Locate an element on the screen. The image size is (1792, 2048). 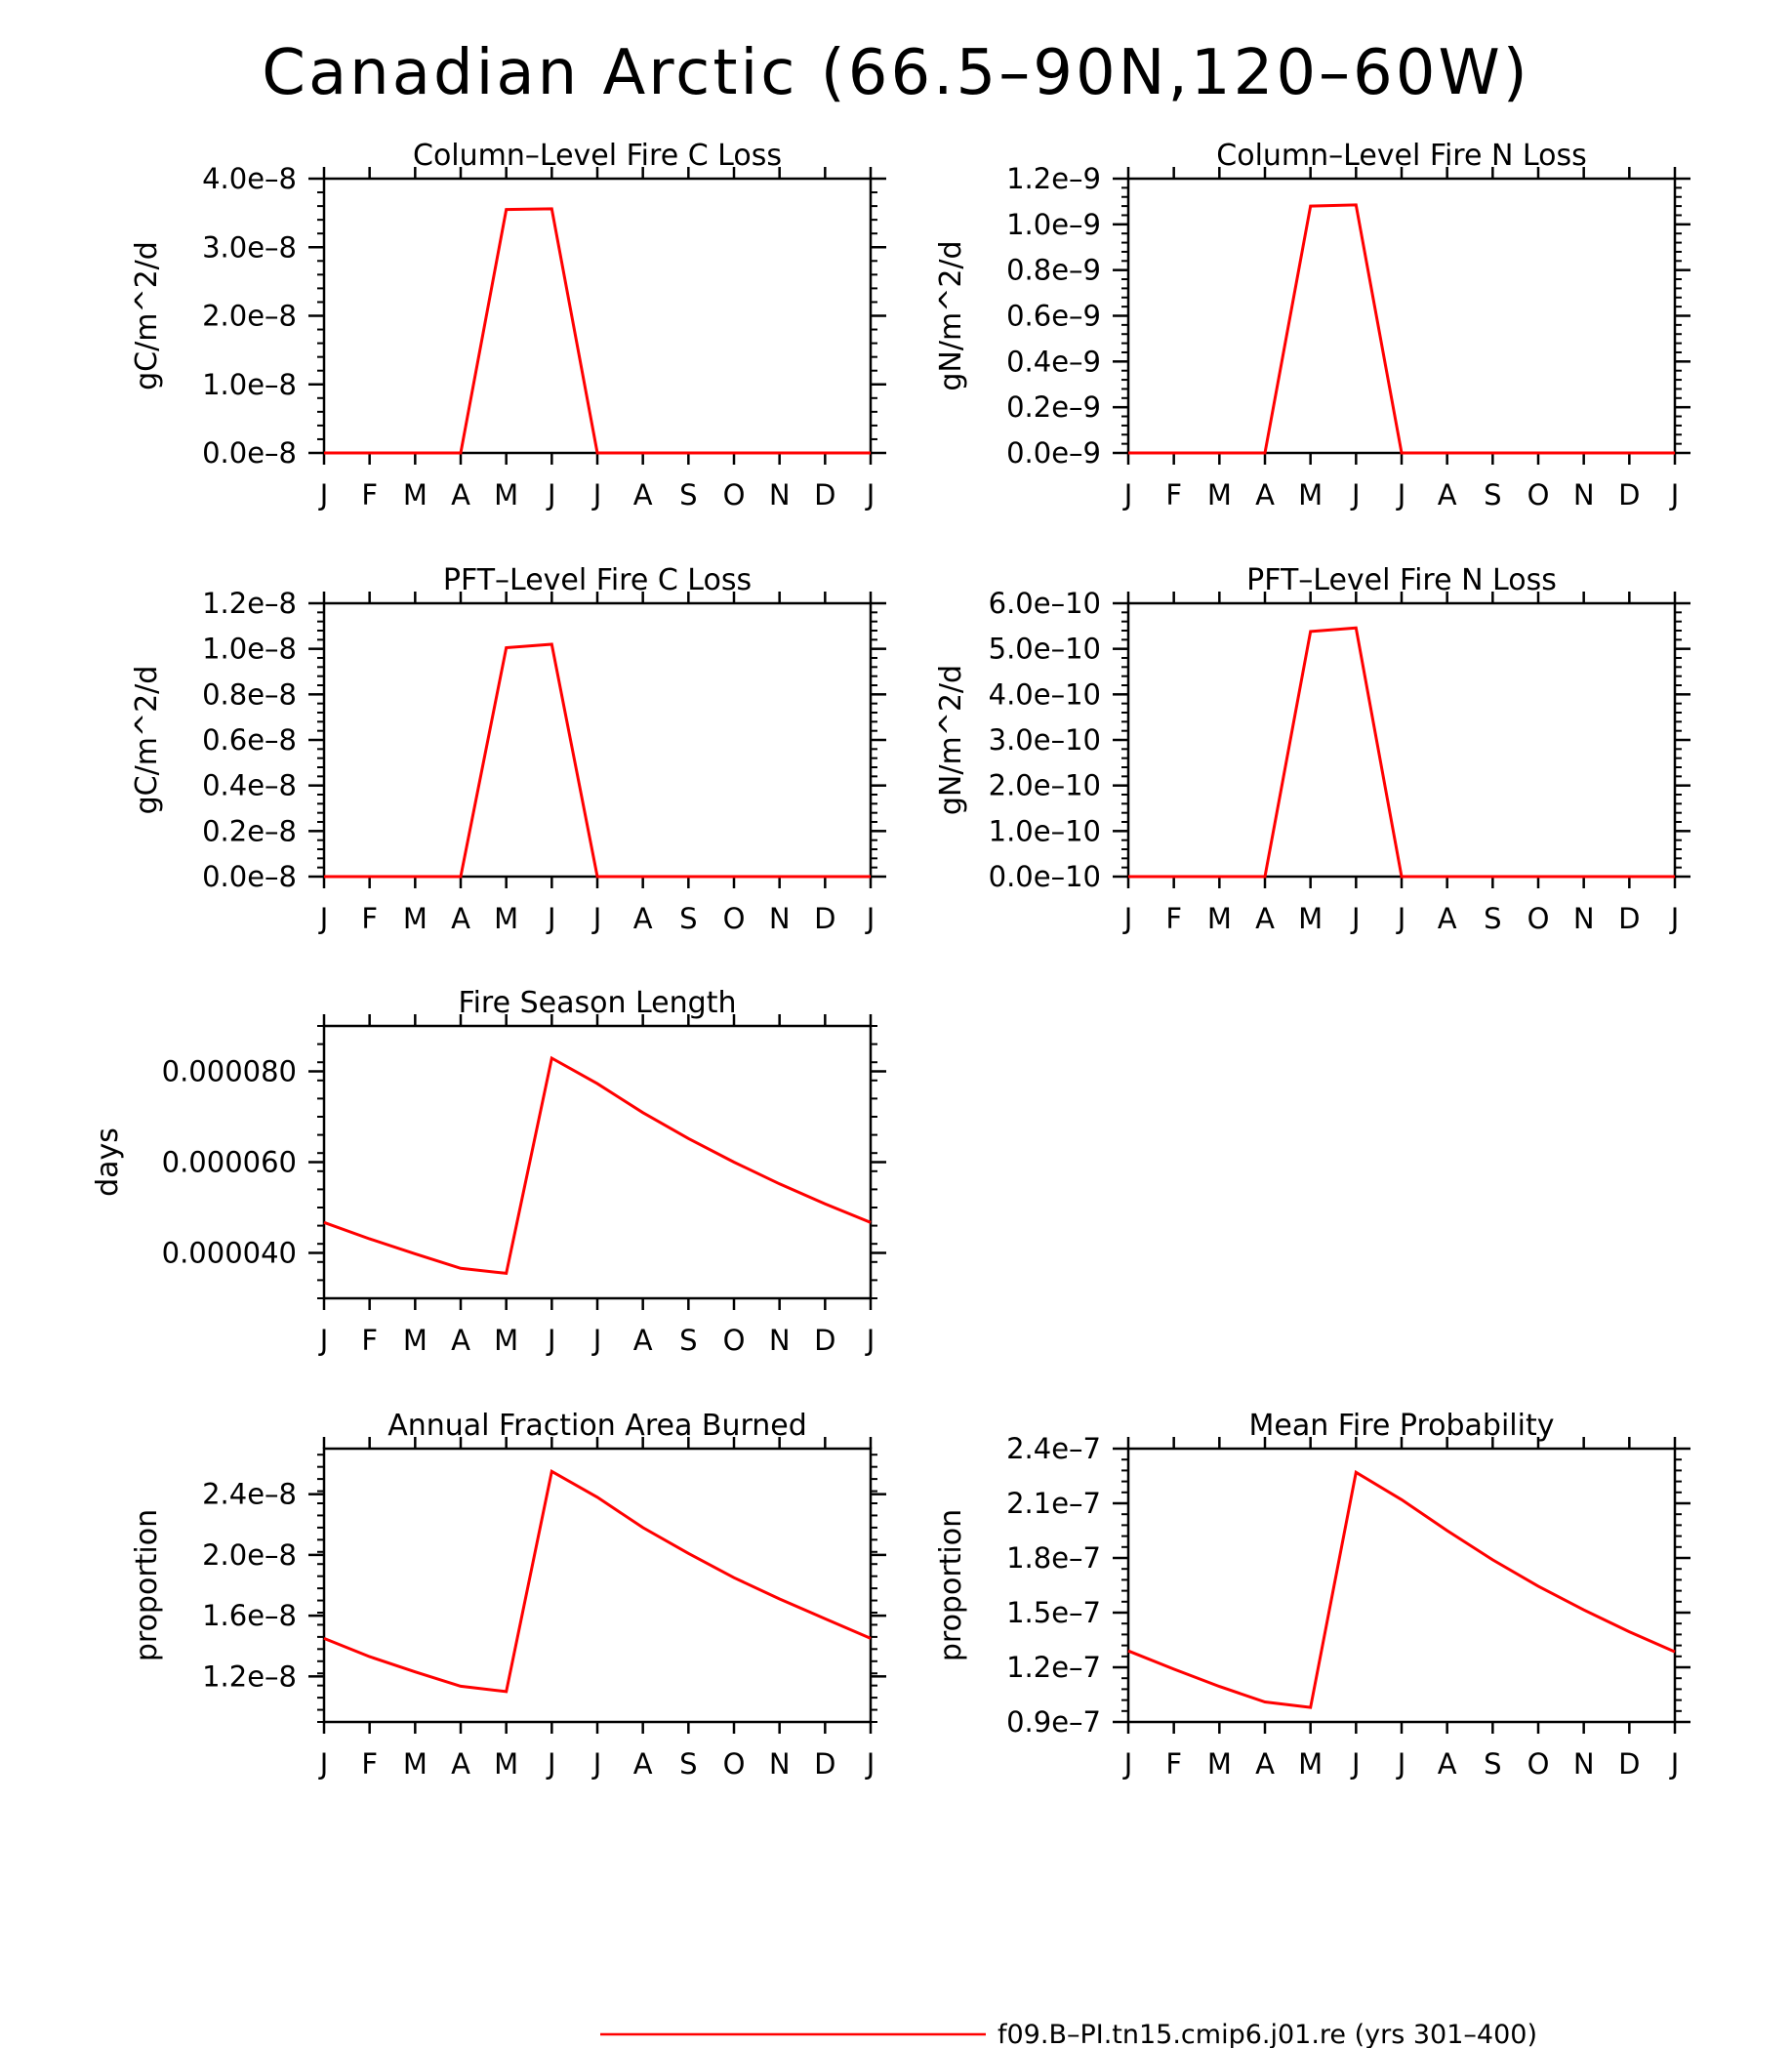
y-tick-label: 1.6e–8 is located at coordinates (249, 1615).